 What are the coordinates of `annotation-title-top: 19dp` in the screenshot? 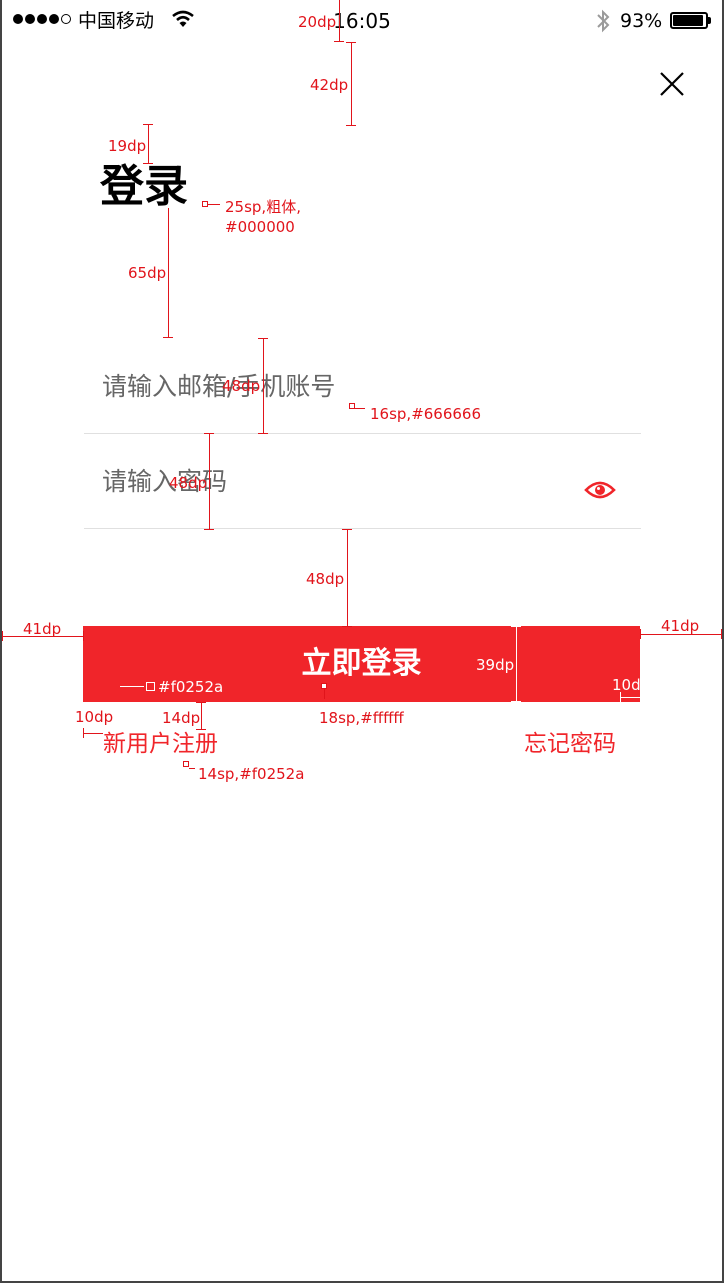 It's located at (127, 146).